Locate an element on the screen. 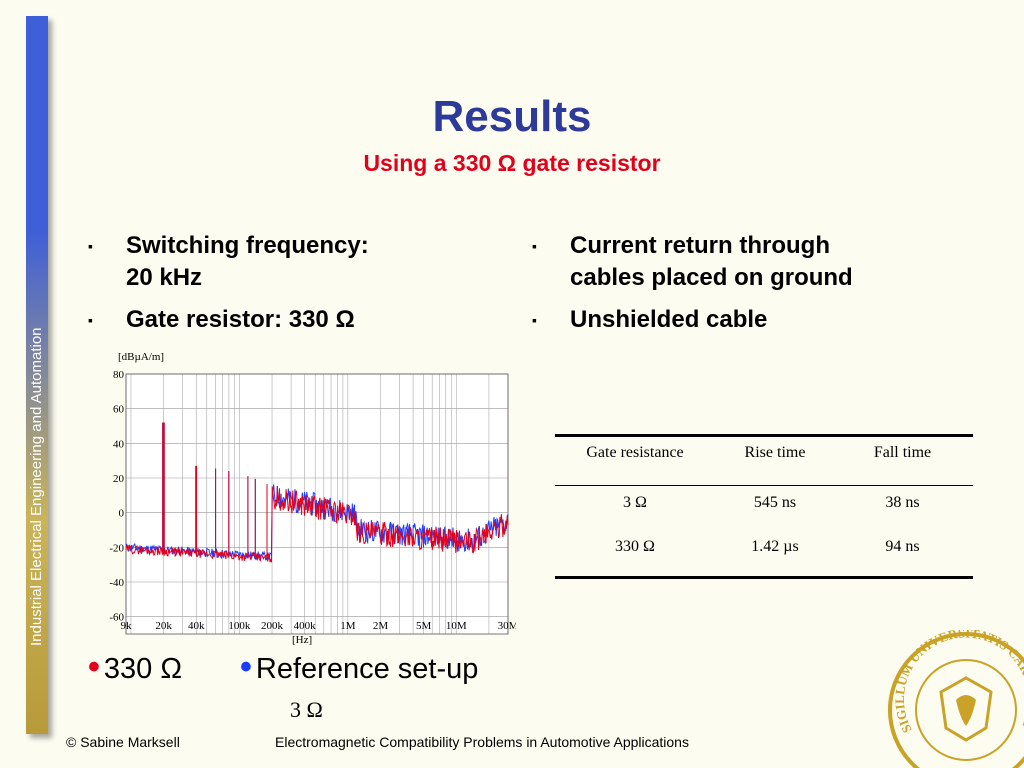 This screenshot has width=1024, height=768. bullet-item: ▪ Unshielded cable is located at coordinates (742, 320).